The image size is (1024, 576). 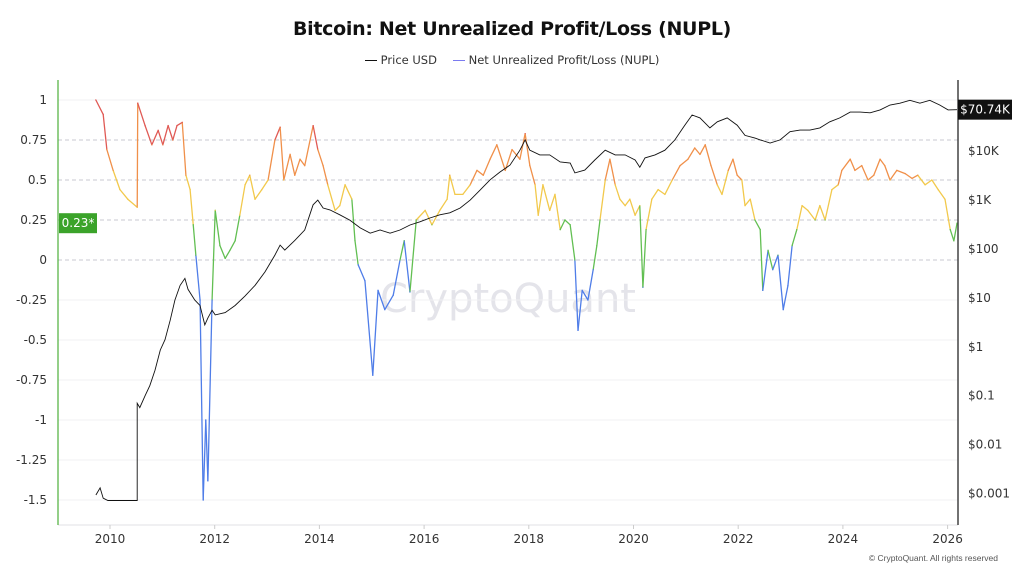 I want to click on legend-item-price: Price USD, so click(x=400, y=60).